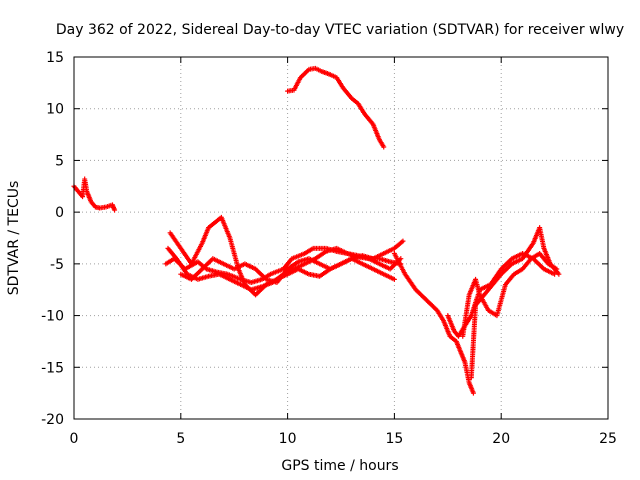 Image resolution: width=640 pixels, height=480 pixels. What do you see at coordinates (14, 238) in the screenshot?
I see `y-axis-label: SDTVAR / TECUs` at bounding box center [14, 238].